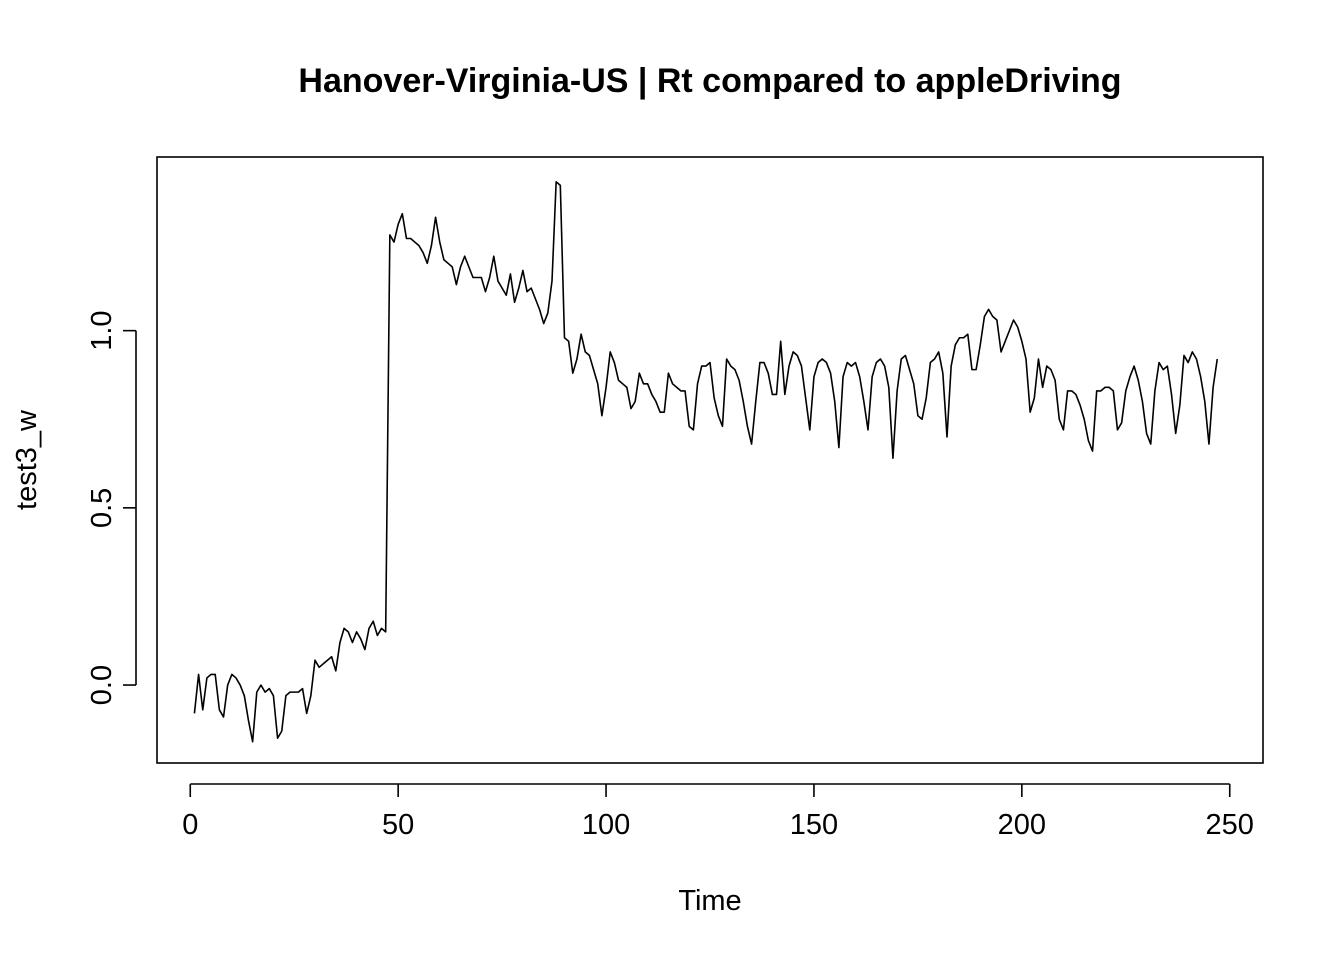 This screenshot has width=1344, height=960. I want to click on x-tick-label: 100, so click(606, 825).